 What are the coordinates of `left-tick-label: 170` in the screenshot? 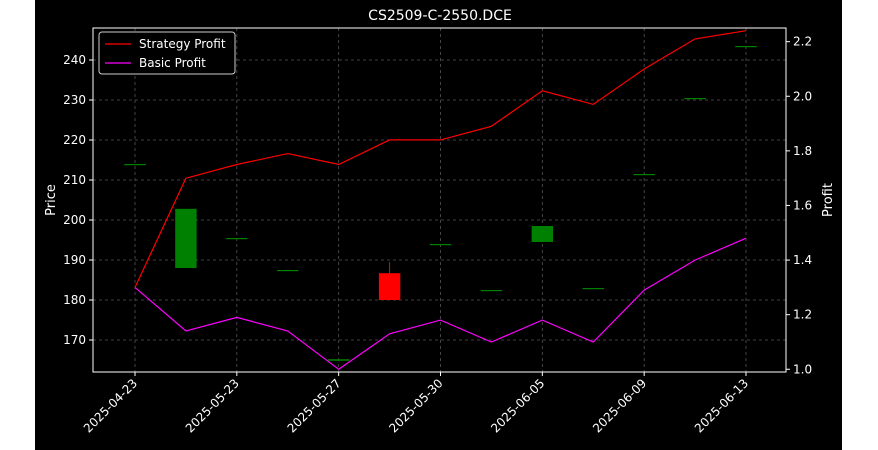 It's located at (74, 340).